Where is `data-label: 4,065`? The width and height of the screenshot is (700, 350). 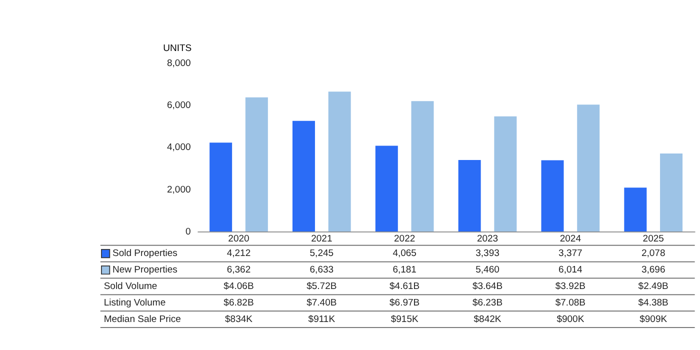 data-label: 4,065 is located at coordinates (404, 254).